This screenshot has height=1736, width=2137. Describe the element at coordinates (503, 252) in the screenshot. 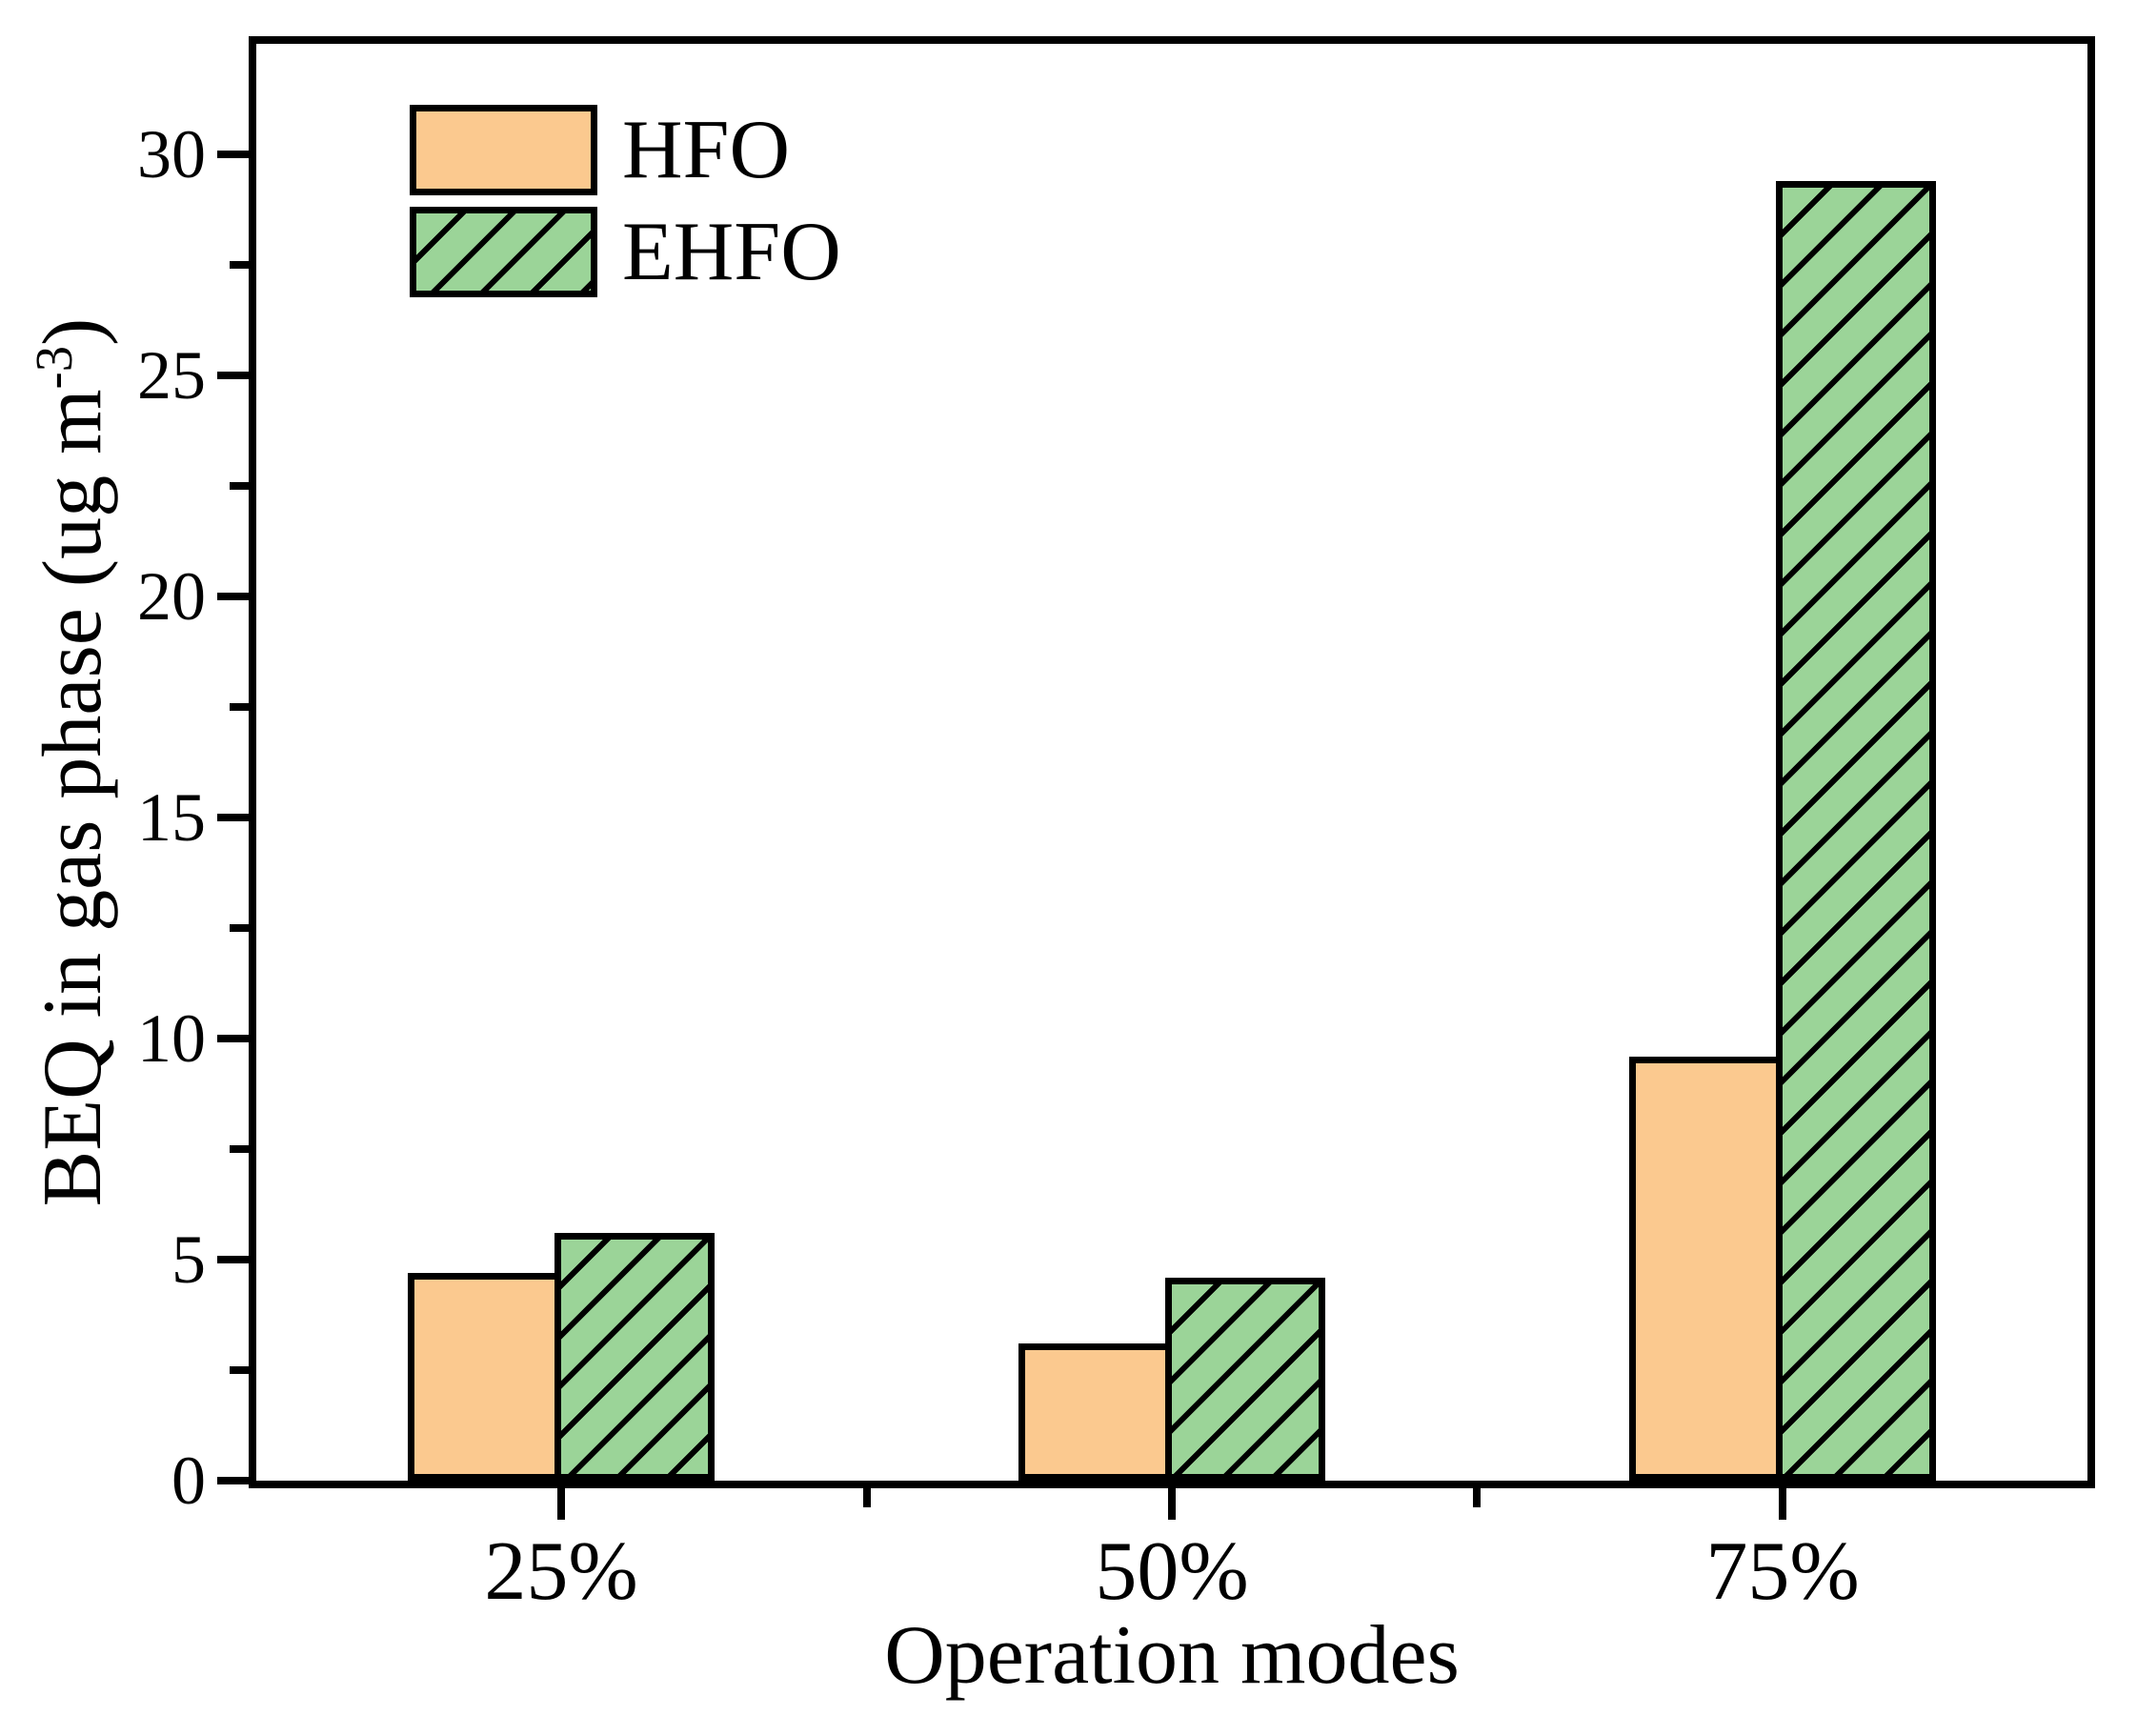

I see `legend-swatch-ehfo` at that location.